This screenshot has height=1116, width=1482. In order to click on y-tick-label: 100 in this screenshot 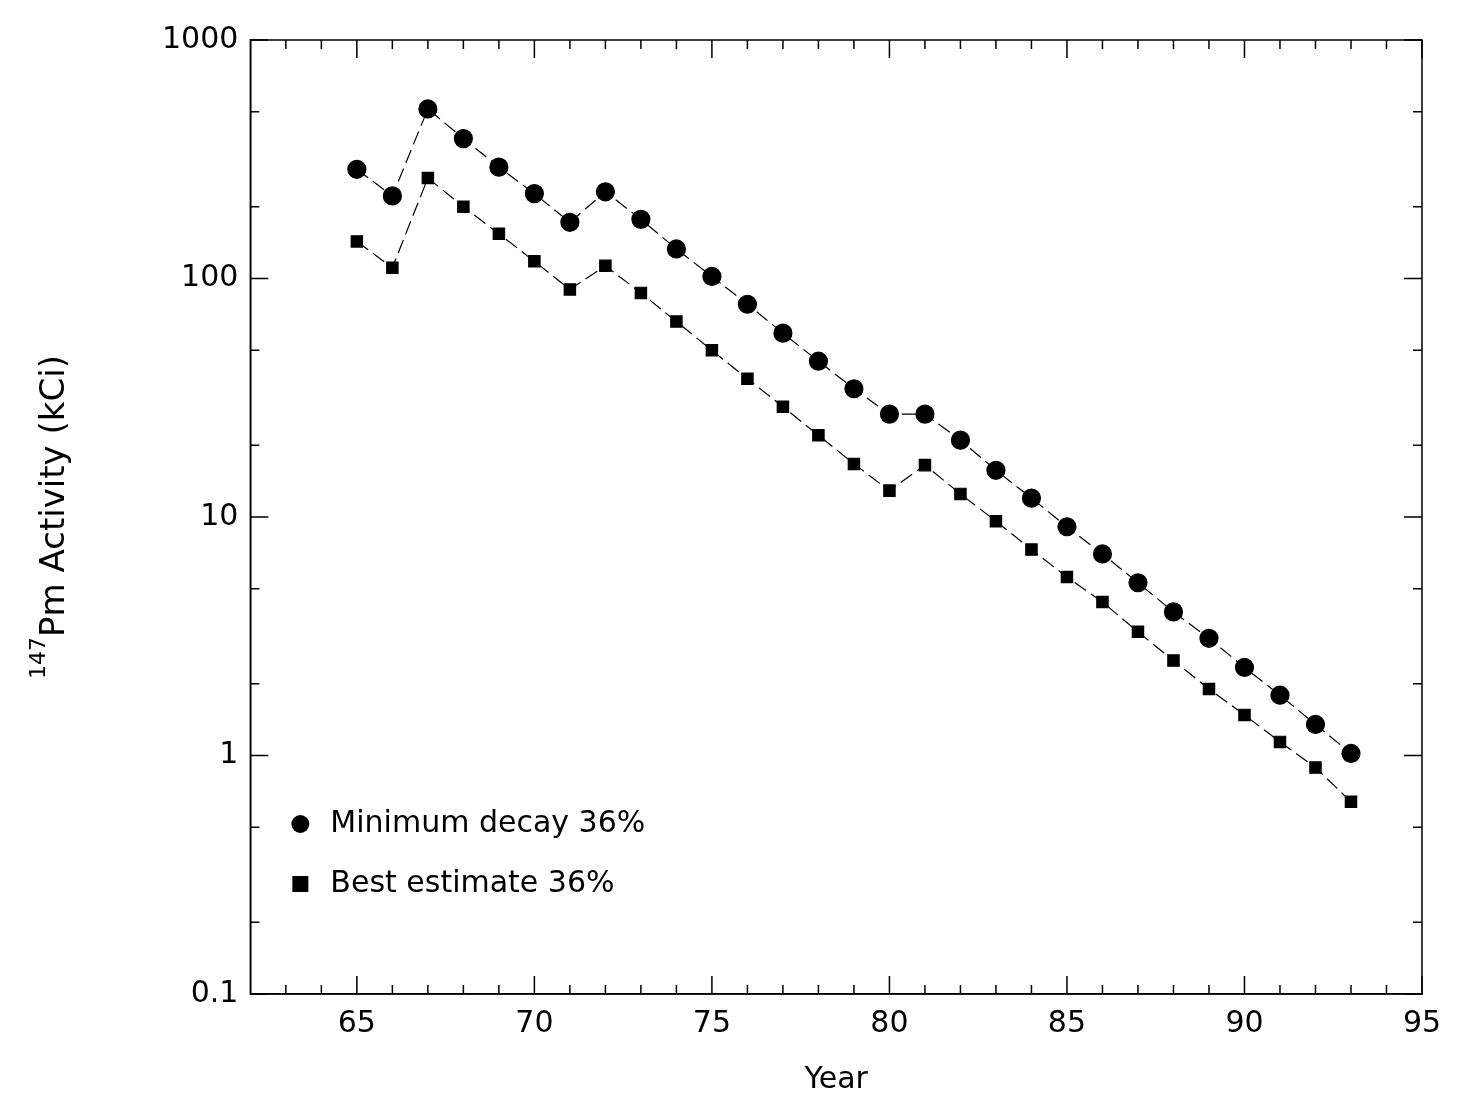, I will do `click(210, 276)`.